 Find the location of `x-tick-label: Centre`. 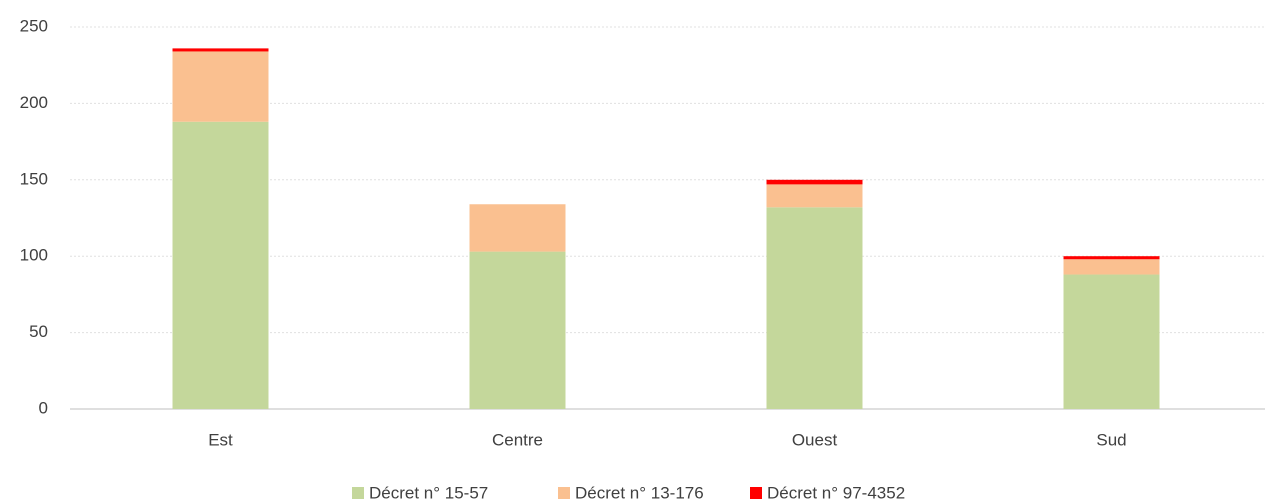

x-tick-label: Centre is located at coordinates (517, 439).